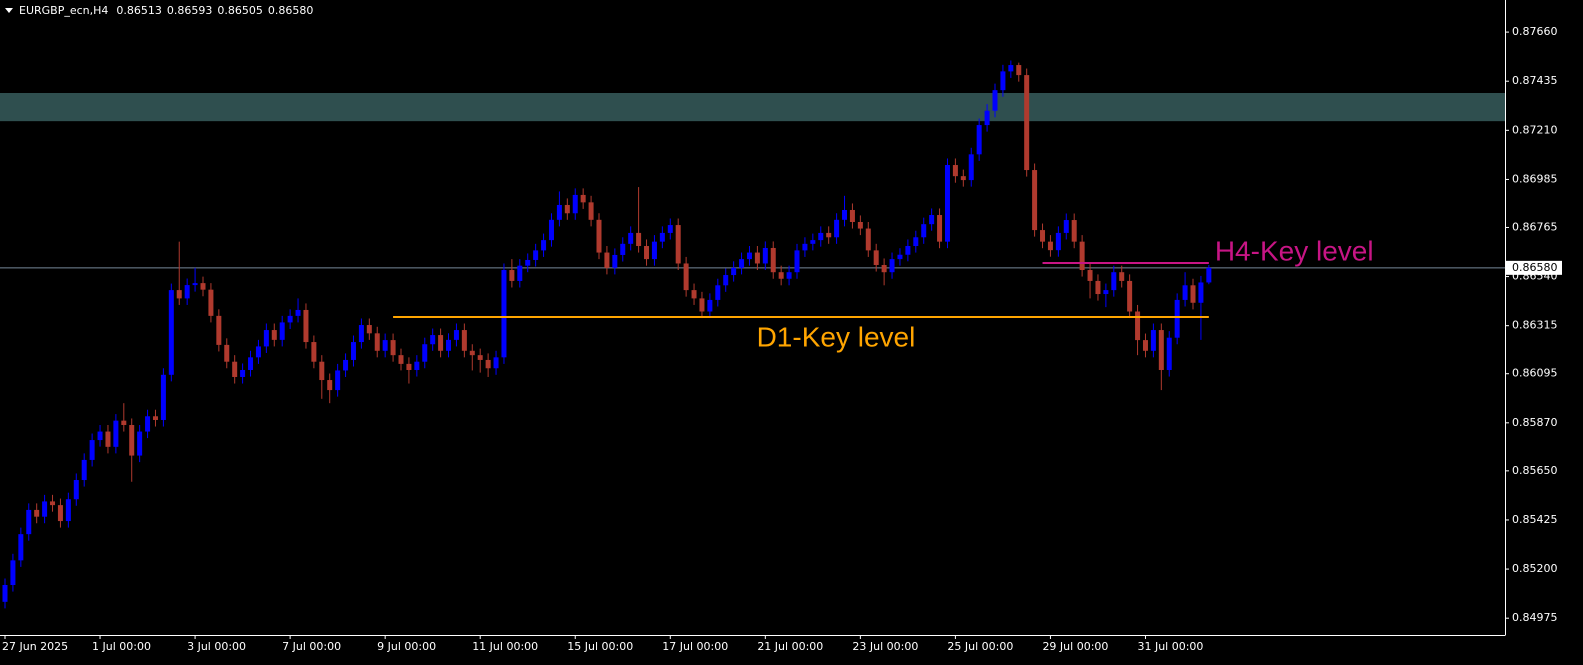 This screenshot has height=665, width=1583. I want to click on header-price: 0.86513, so click(139, 10).